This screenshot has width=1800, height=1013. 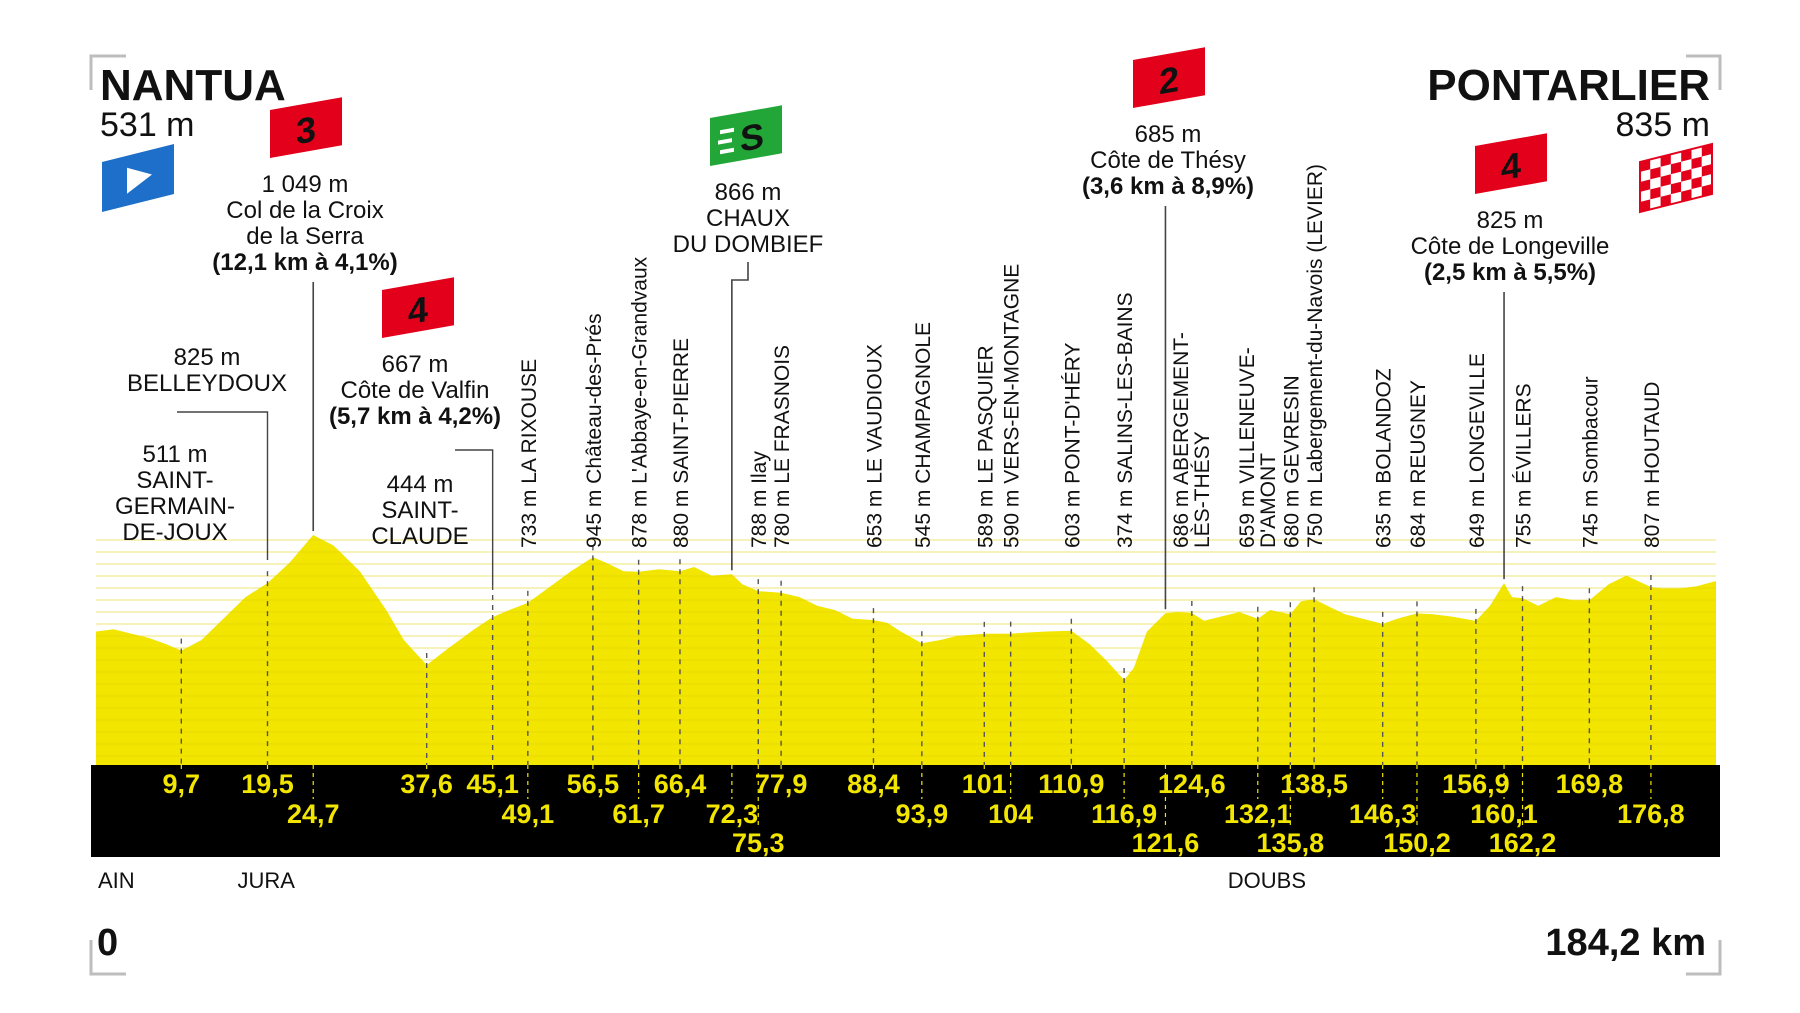 I want to click on km-label: 19,5, so click(x=267, y=784).